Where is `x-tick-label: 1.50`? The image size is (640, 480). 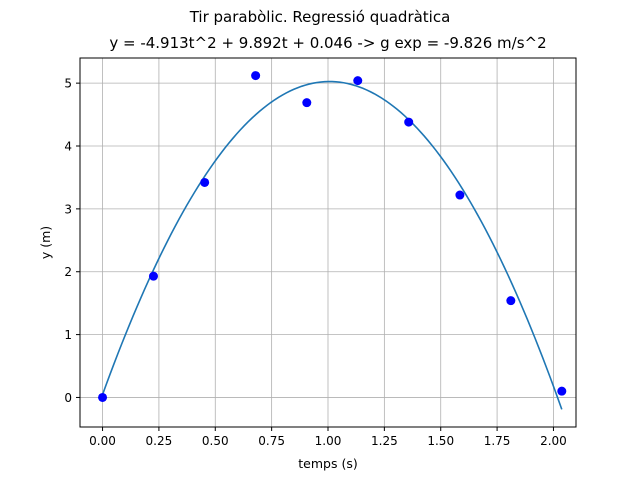 x-tick-label: 1.50 is located at coordinates (440, 441).